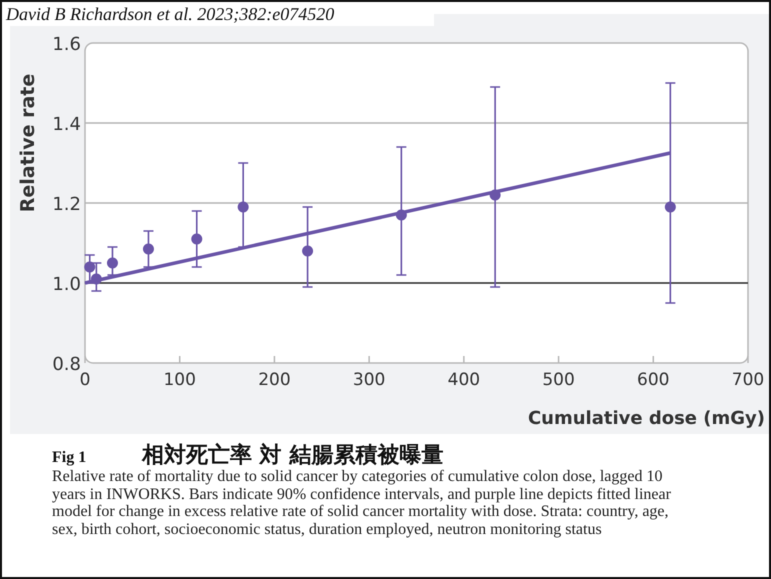  Describe the element at coordinates (292, 455) in the screenshot. I see `text: 相対死亡率 対 結腸累積被曝量` at that location.